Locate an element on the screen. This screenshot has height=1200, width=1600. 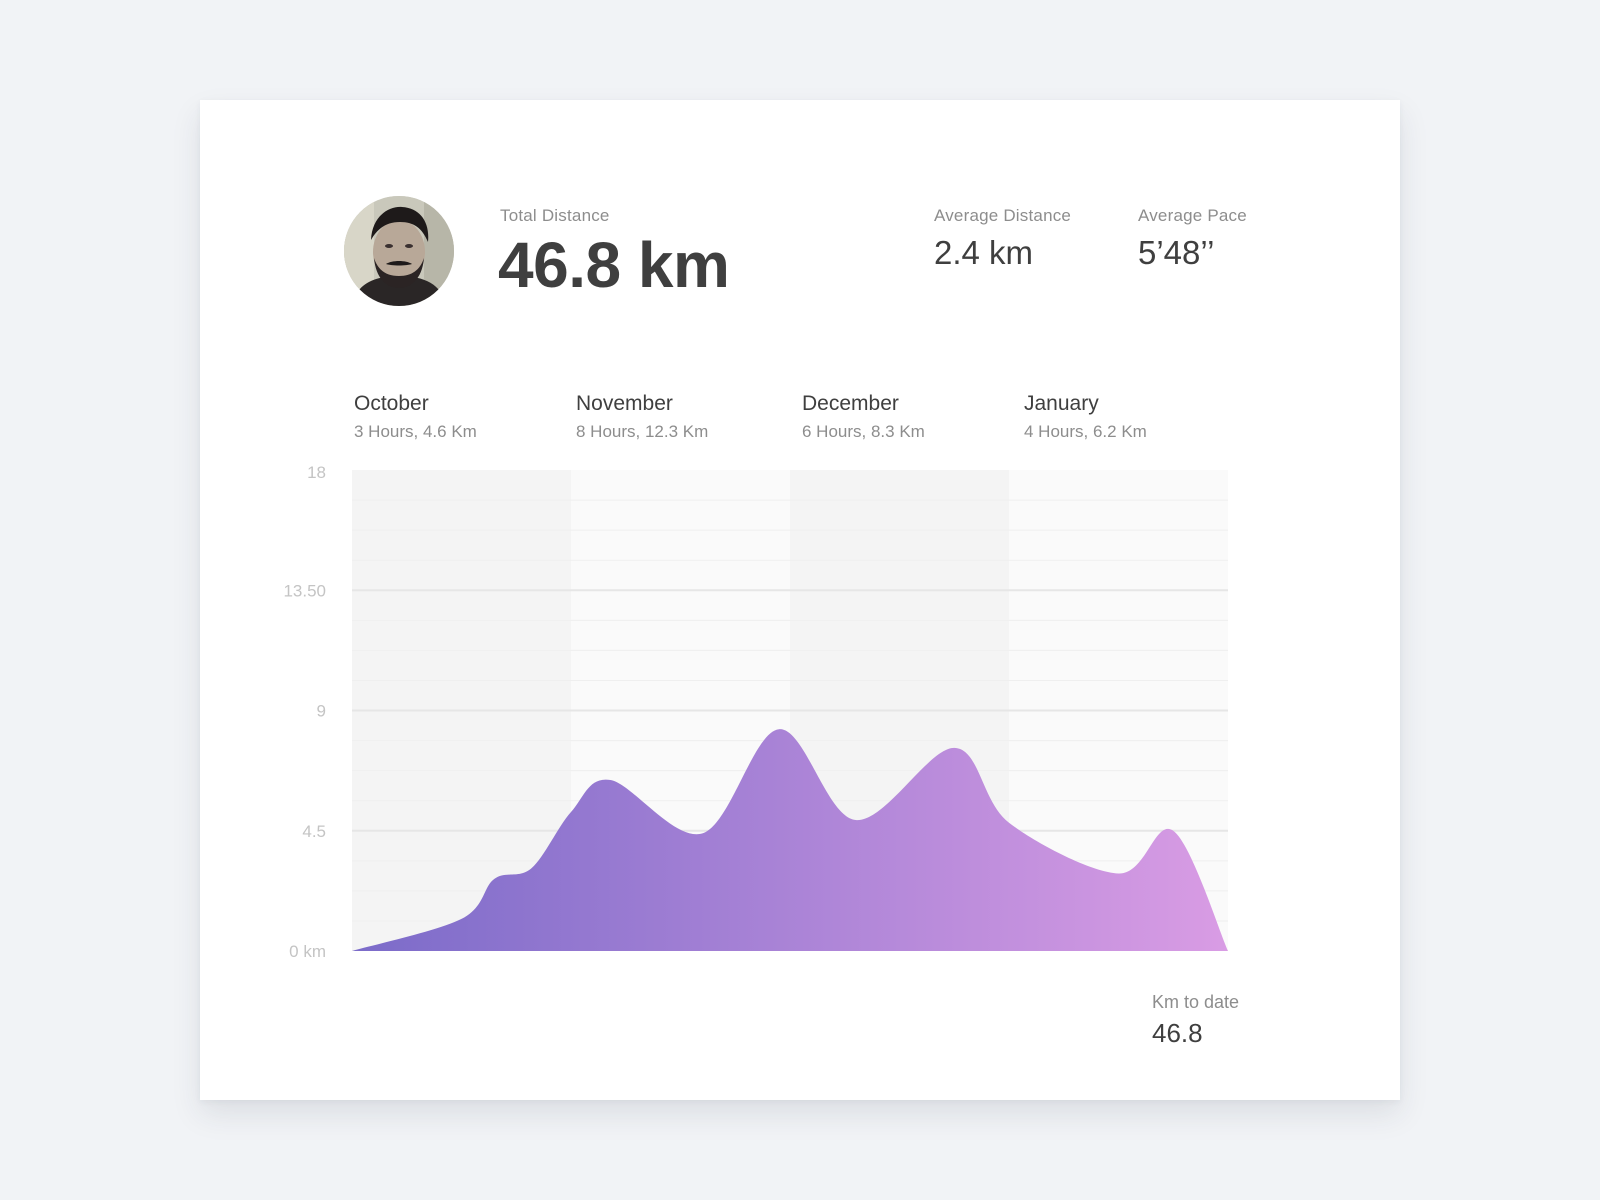
month-header-november: November 8 Hours, 12.3 Km is located at coordinates (687, 417).